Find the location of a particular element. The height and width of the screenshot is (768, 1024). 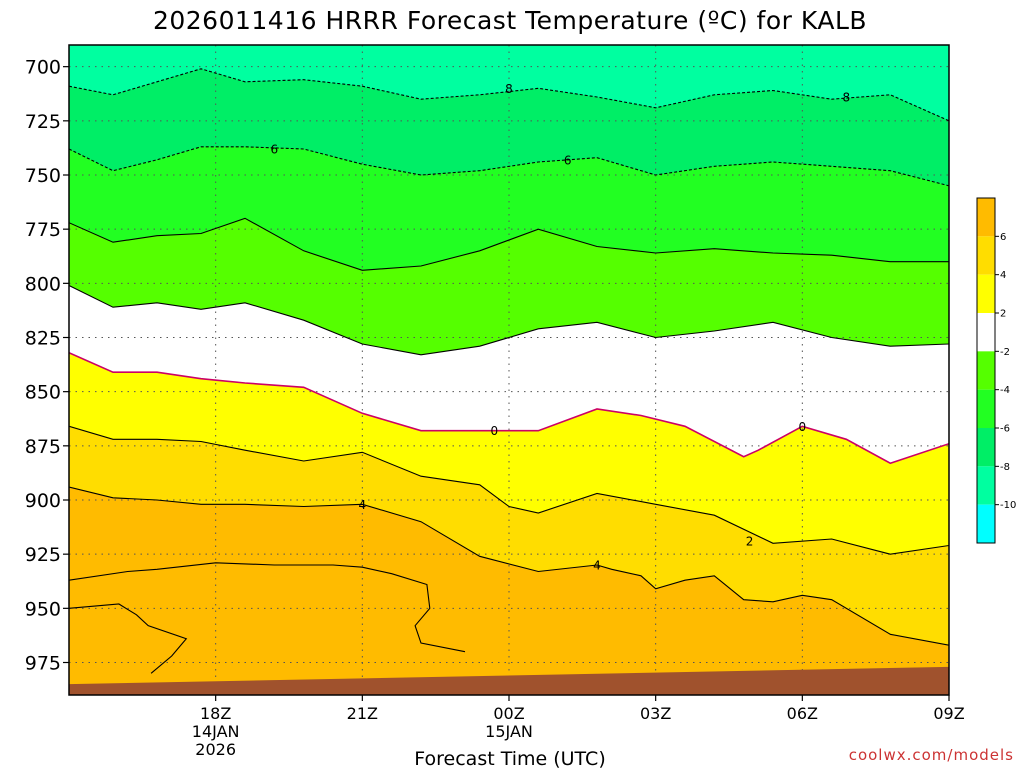

colorbar-label: -6 is located at coordinates (1005, 429).